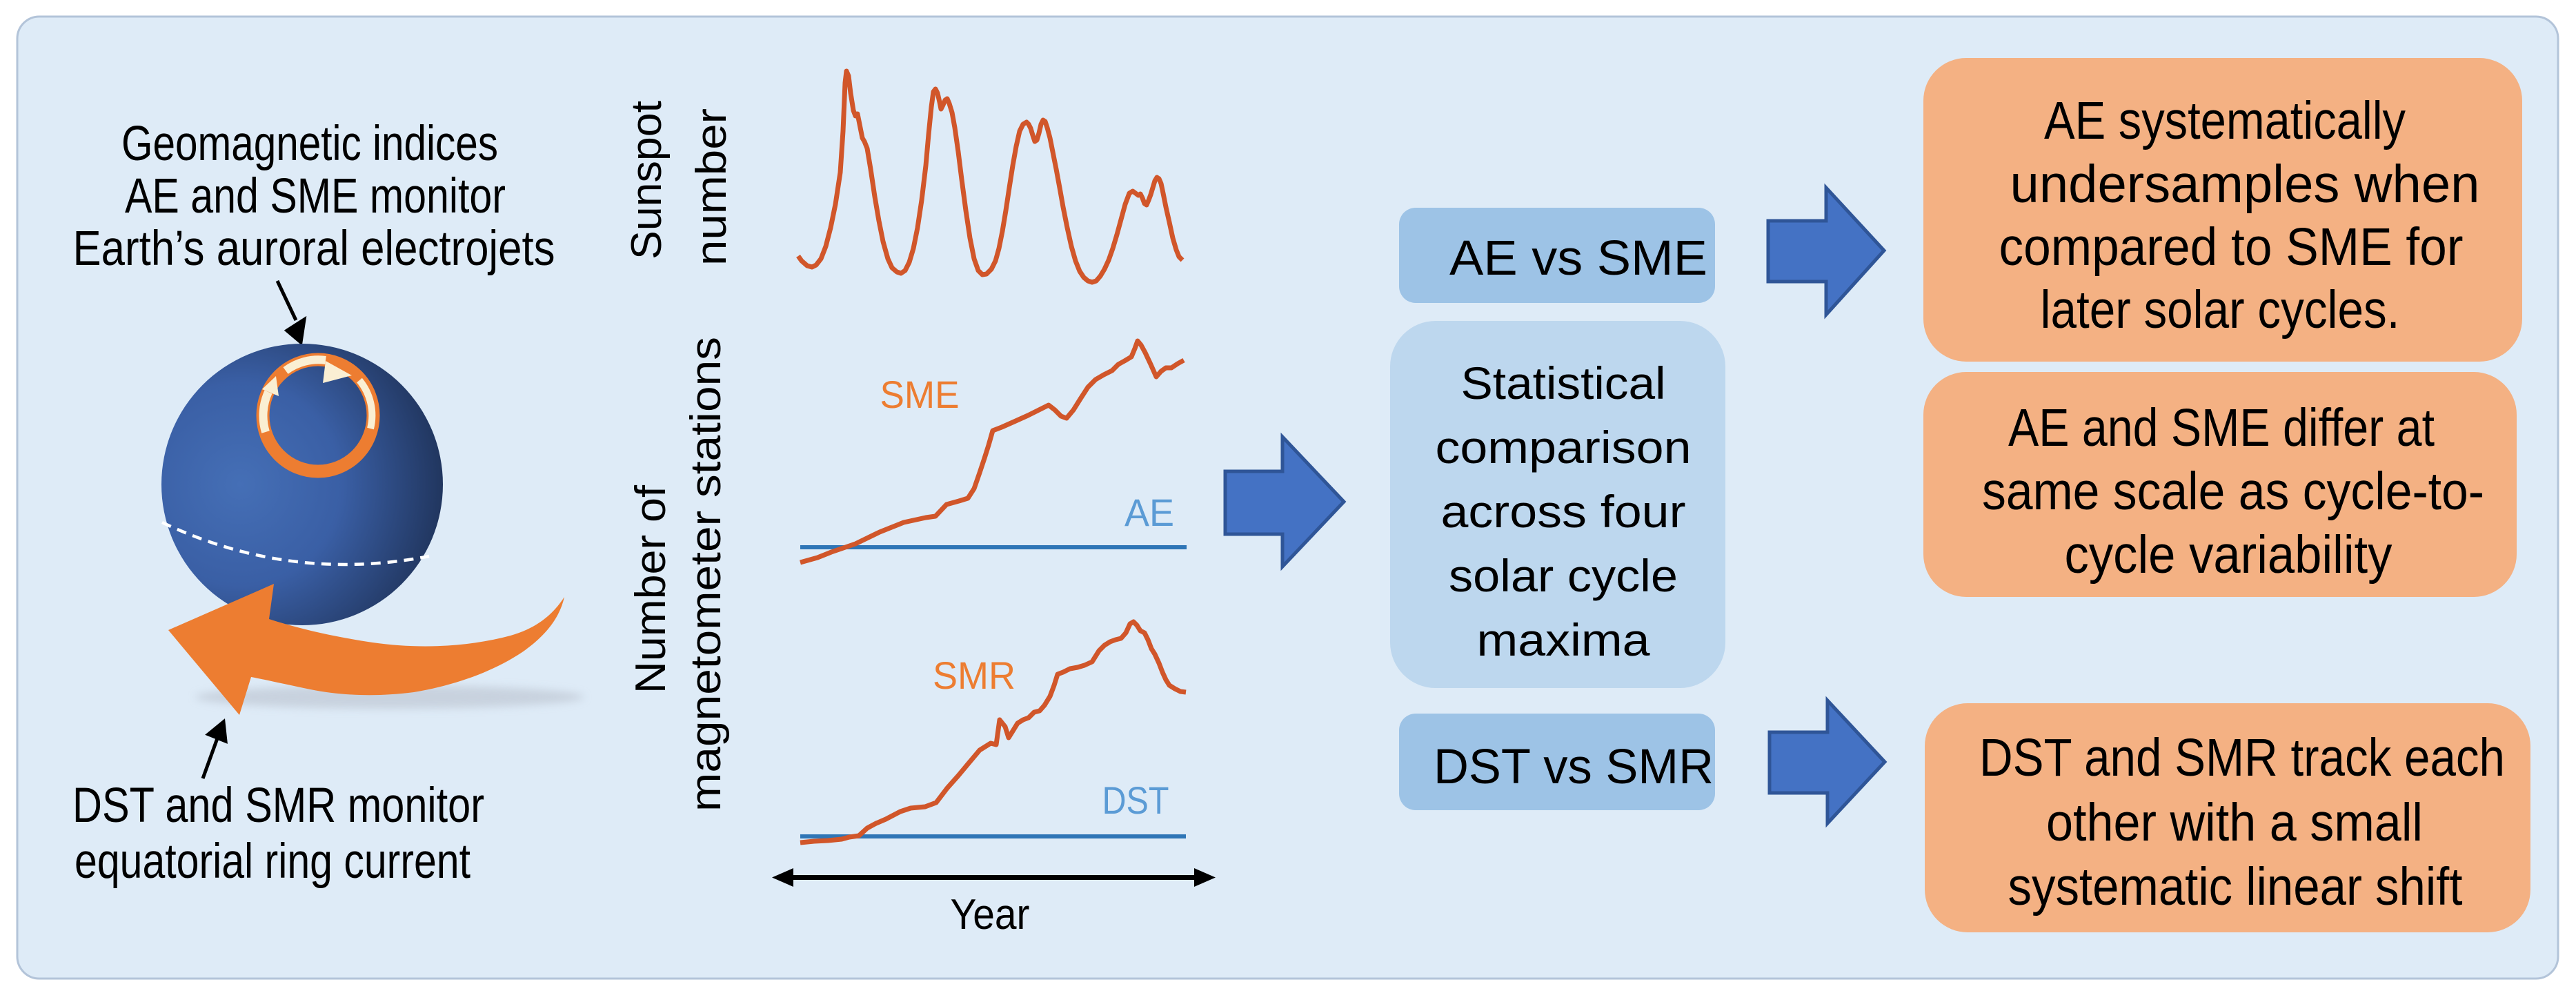  I want to click on svg-text: AE systematically, so click(2225, 120).